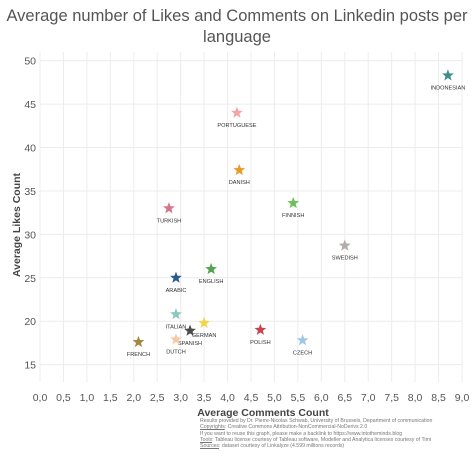  What do you see at coordinates (190, 344) in the screenshot?
I see `data-label-spanish: SPANISH` at bounding box center [190, 344].